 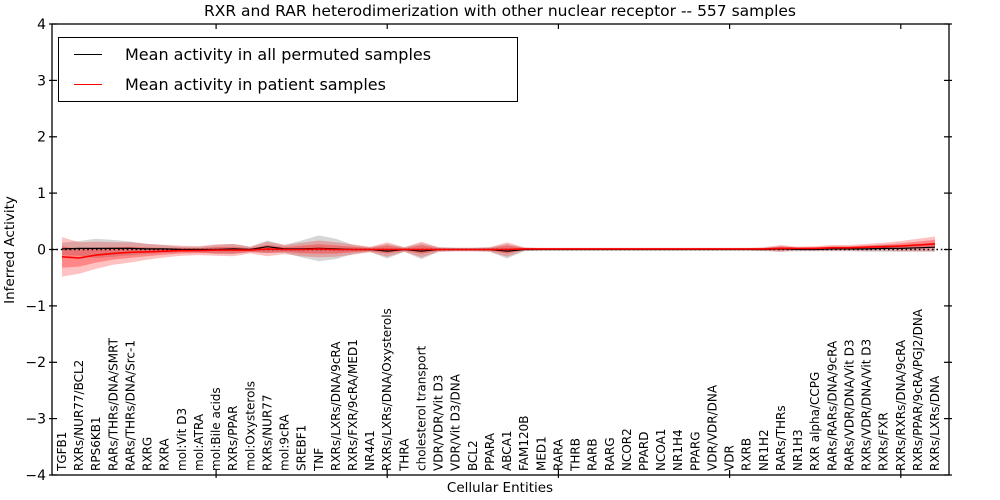 What do you see at coordinates (41, 25) in the screenshot?
I see `y-tick-label: 4` at bounding box center [41, 25].